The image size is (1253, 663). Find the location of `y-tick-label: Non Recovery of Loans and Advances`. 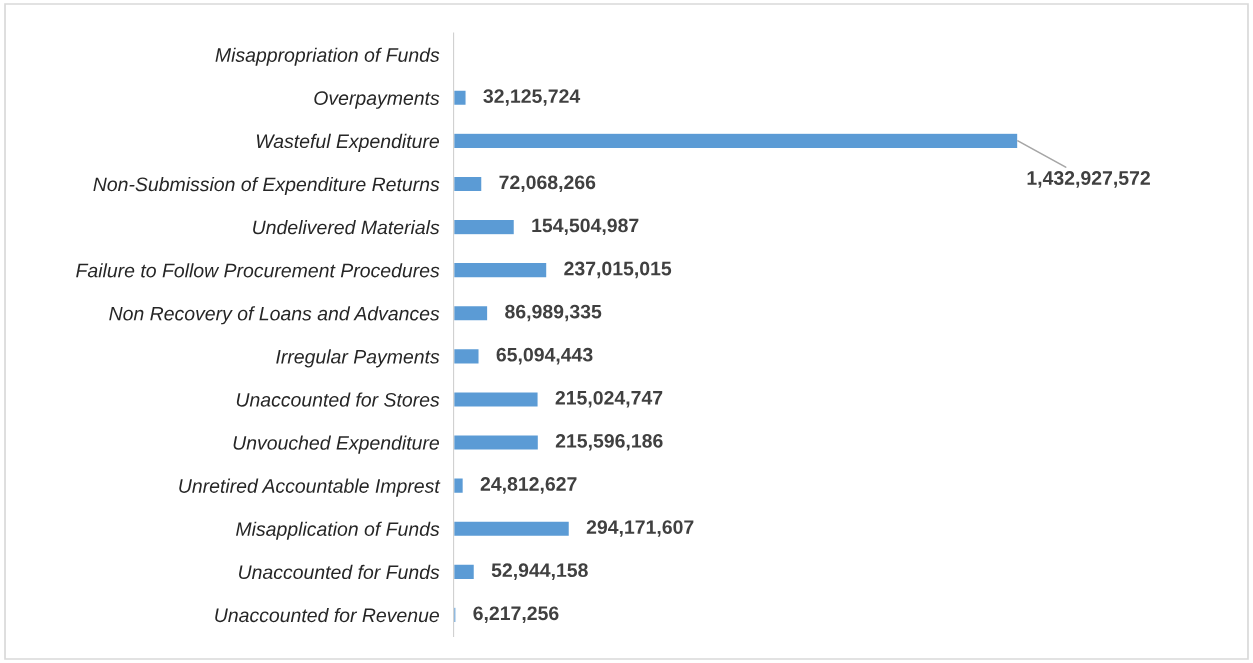

y-tick-label: Non Recovery of Loans and Advances is located at coordinates (274, 315).